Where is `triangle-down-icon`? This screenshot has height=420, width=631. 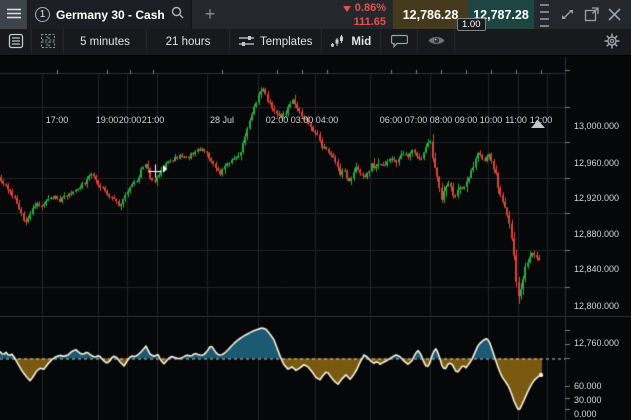
triangle-down-icon is located at coordinates (346, 10).